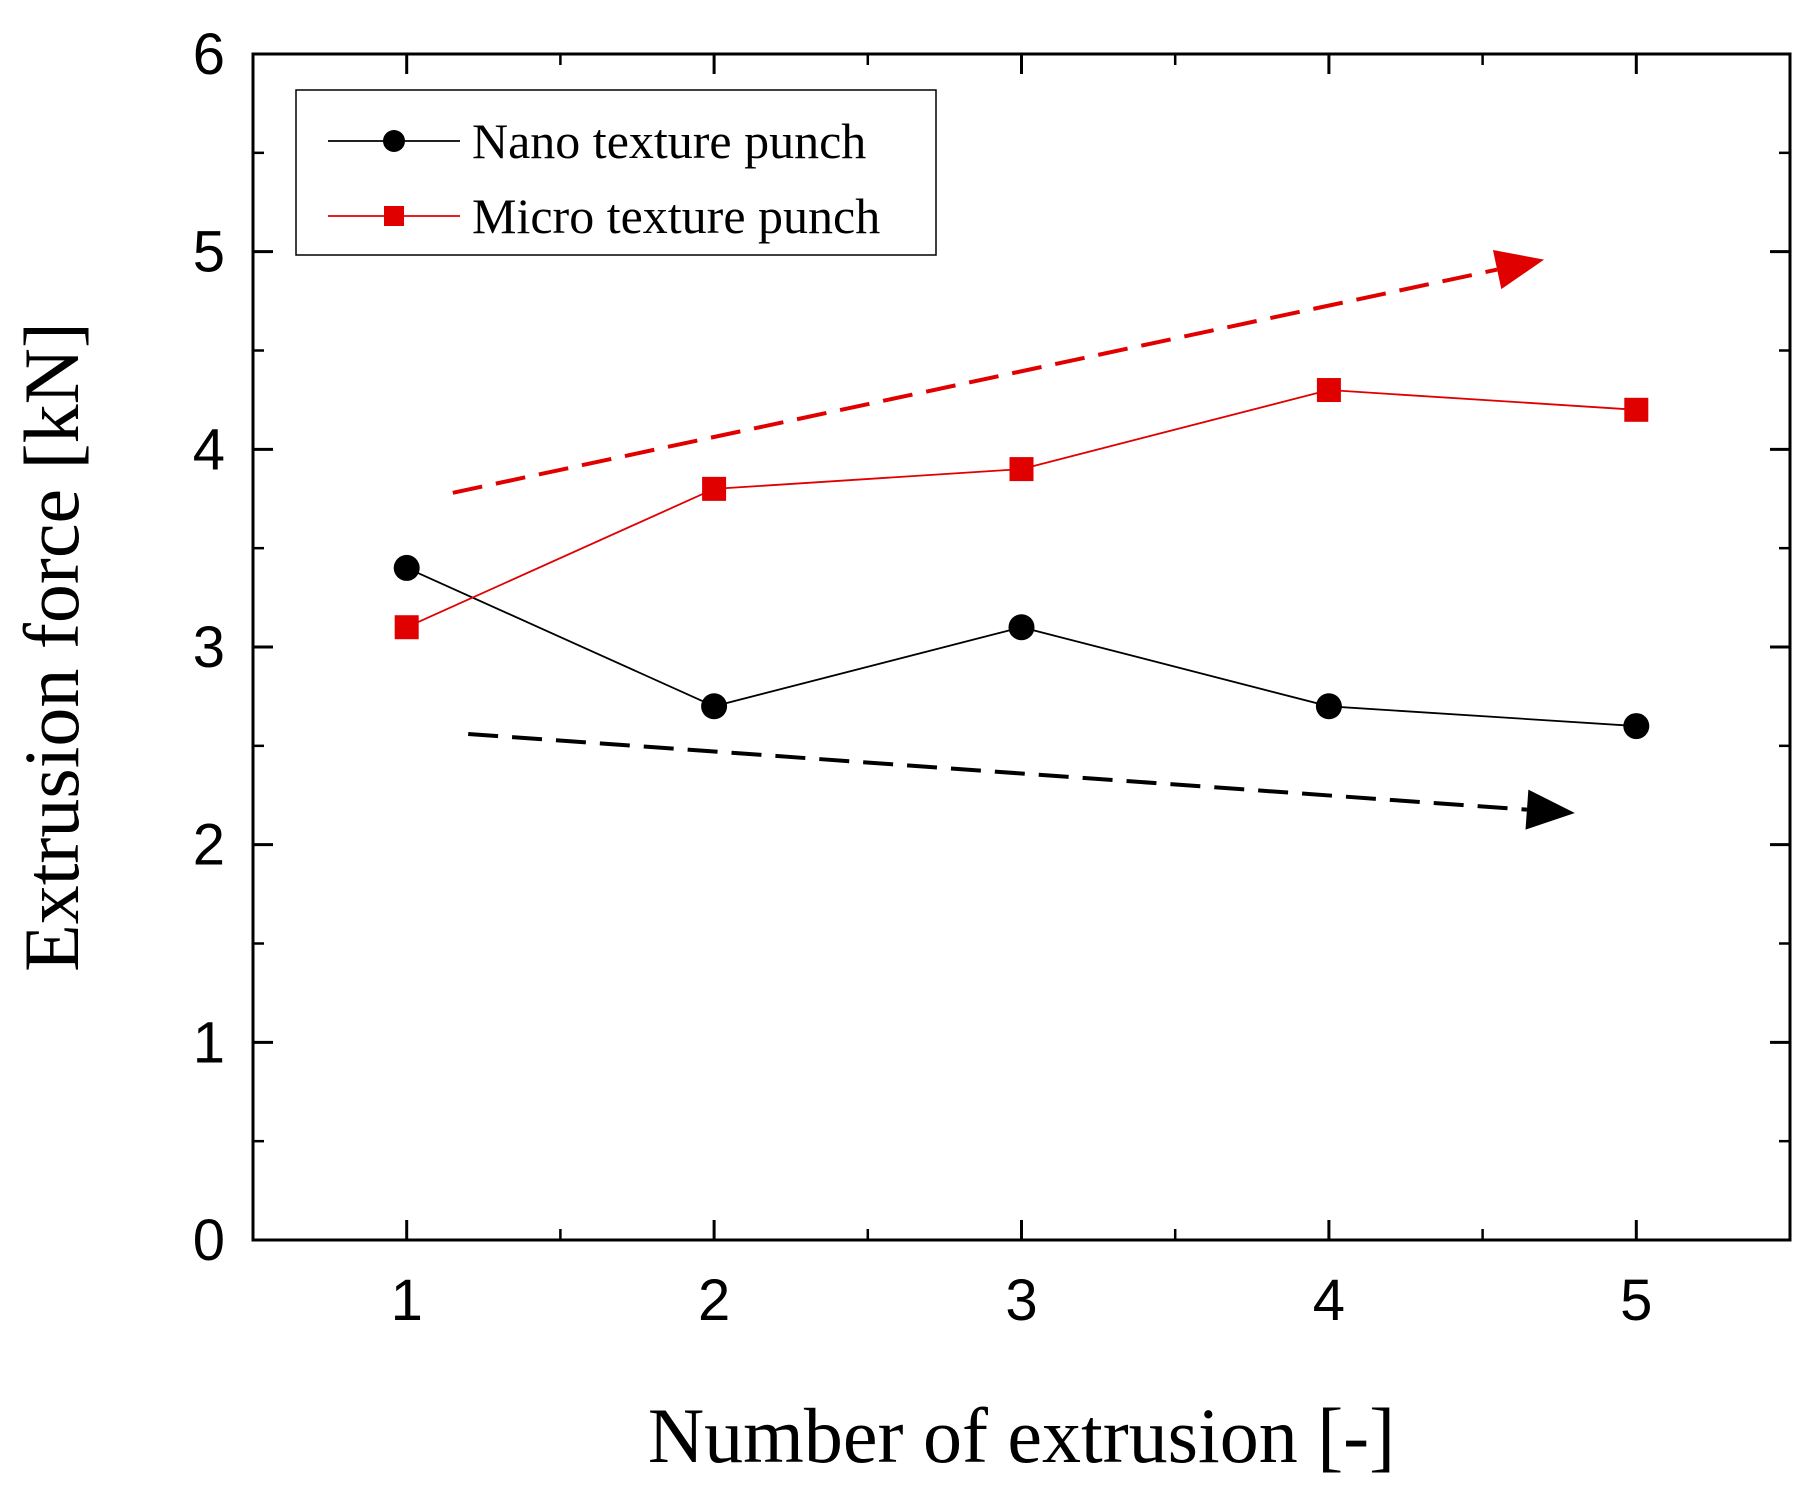 This screenshot has width=1814, height=1490. What do you see at coordinates (209, 54) in the screenshot?
I see `y-tick-label: 6` at bounding box center [209, 54].